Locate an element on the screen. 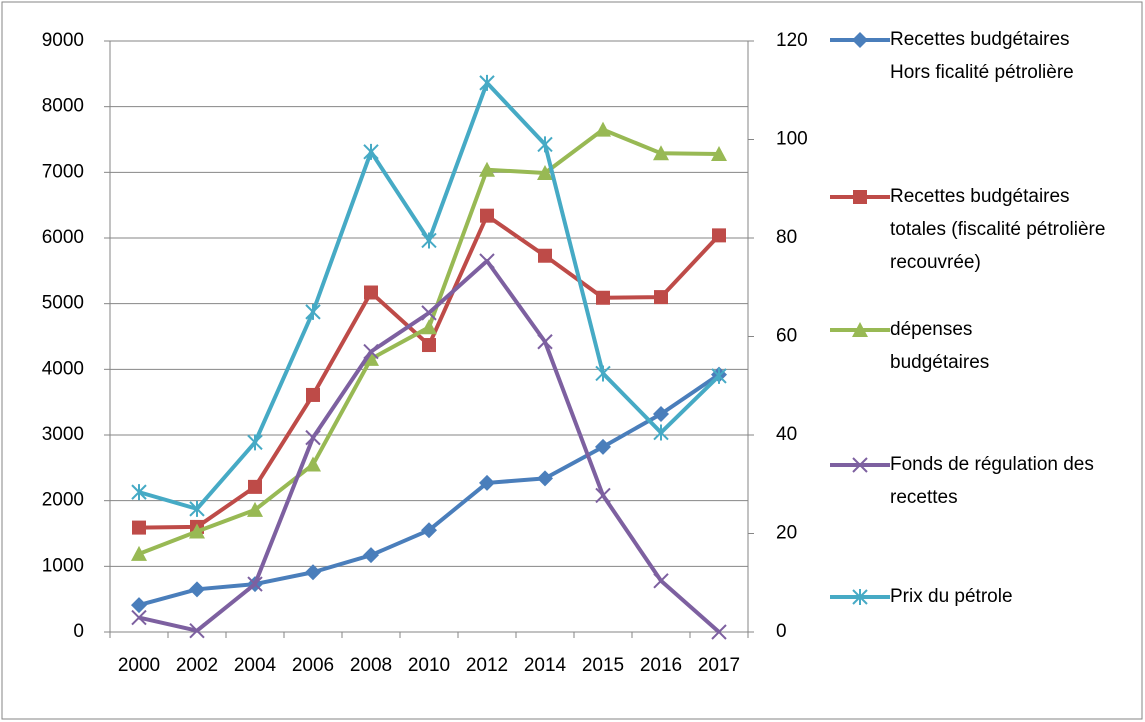  y-tick-label: 4000 is located at coordinates (63, 368).